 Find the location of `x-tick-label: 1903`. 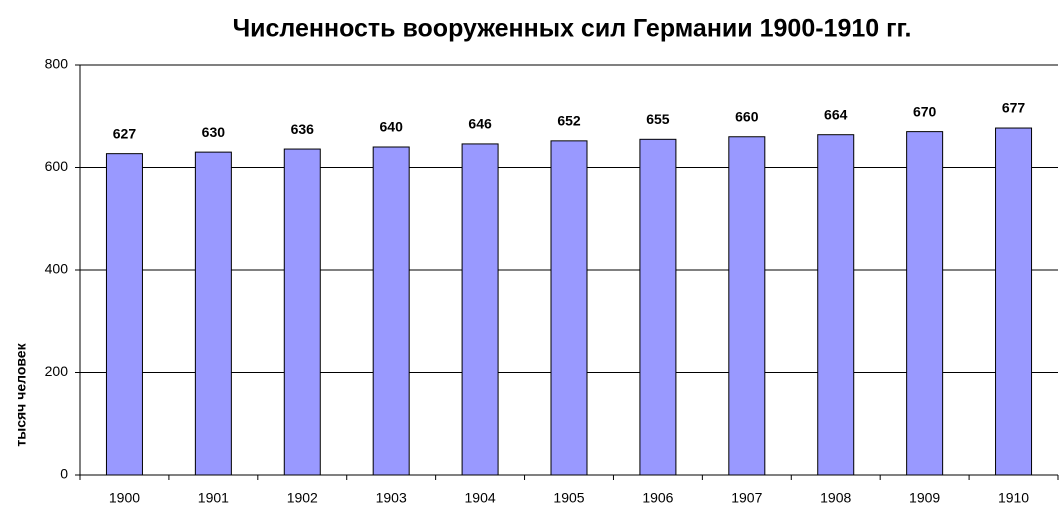

x-tick-label: 1903 is located at coordinates (391, 498).